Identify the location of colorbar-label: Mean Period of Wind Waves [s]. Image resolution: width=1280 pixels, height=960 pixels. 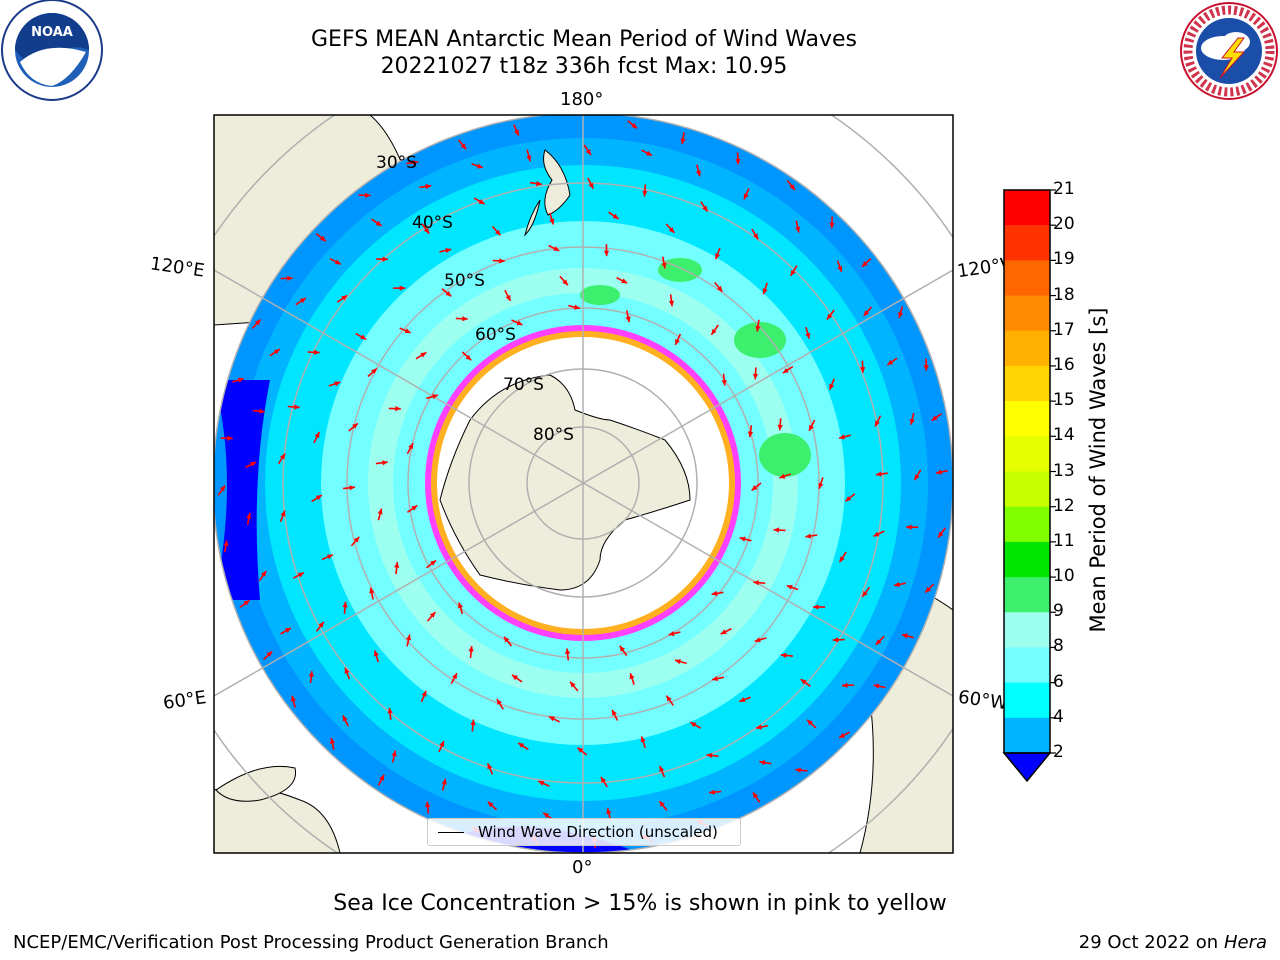
(1098, 470).